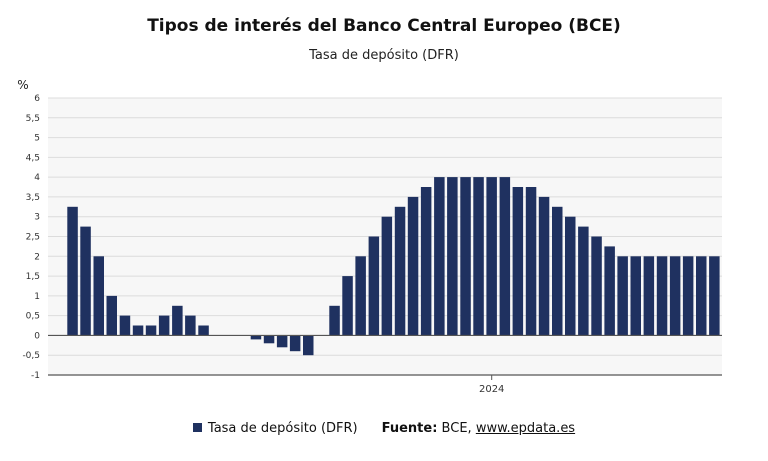  I want to click on chart-subtitle: Tasa de depósito (DFR), so click(384, 55).